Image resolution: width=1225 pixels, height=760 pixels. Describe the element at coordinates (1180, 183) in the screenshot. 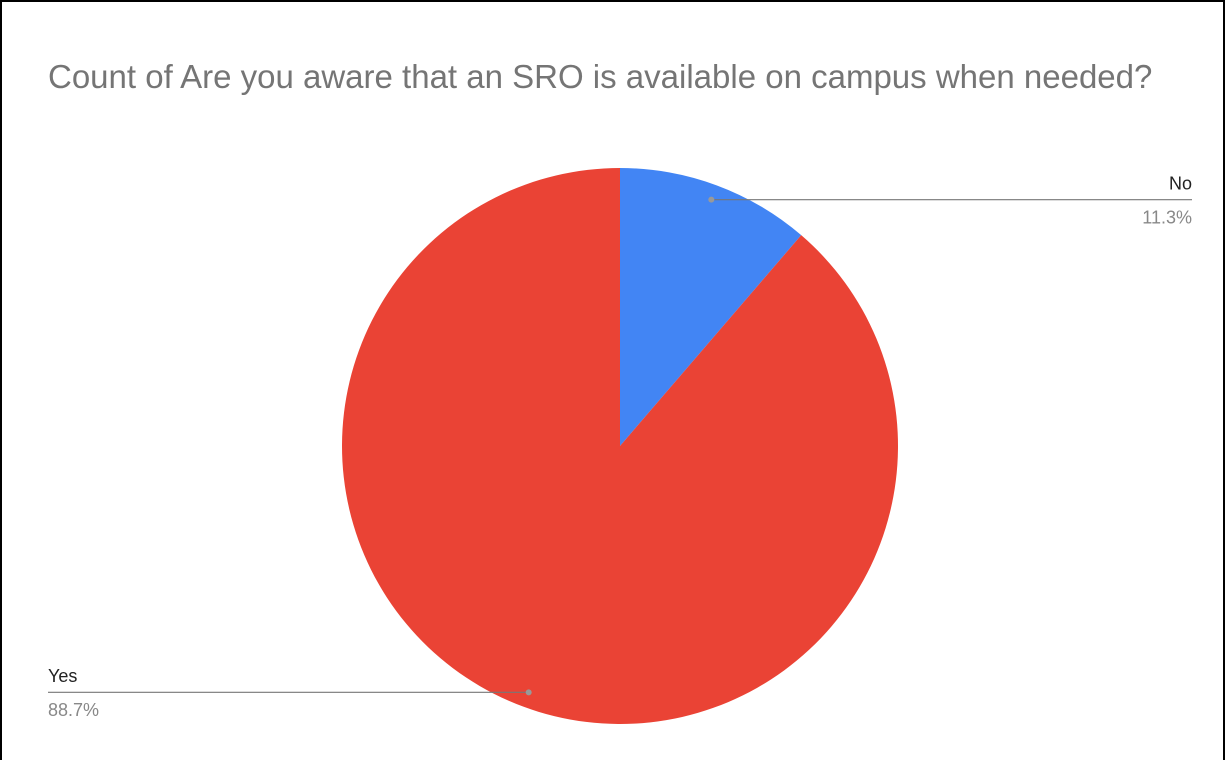

I see `slice-label: No` at that location.